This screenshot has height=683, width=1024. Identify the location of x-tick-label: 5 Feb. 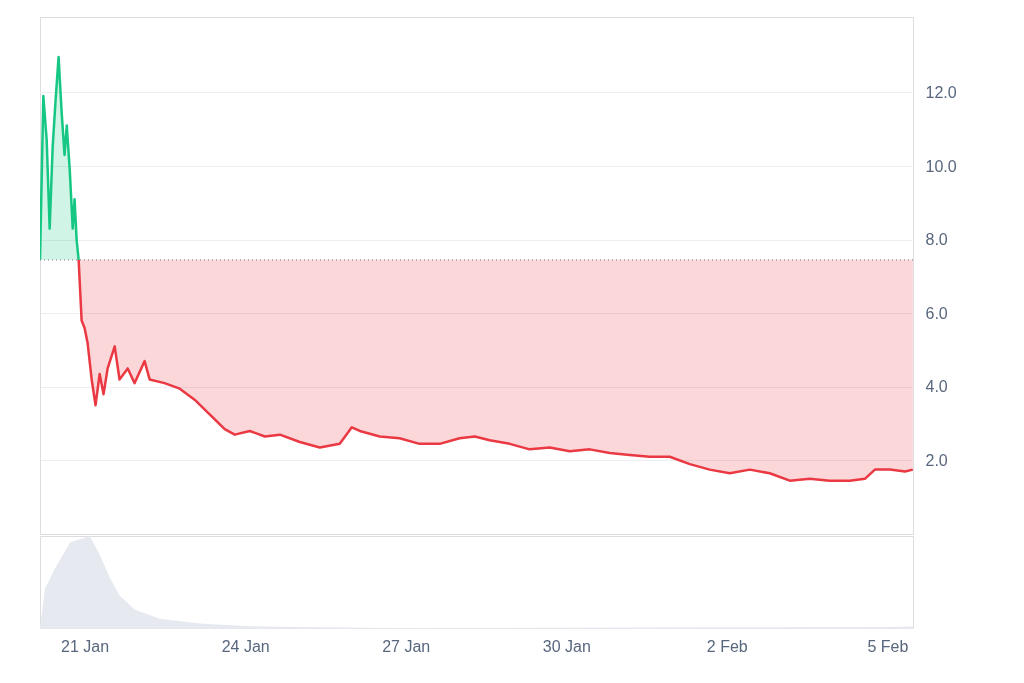
(888, 646).